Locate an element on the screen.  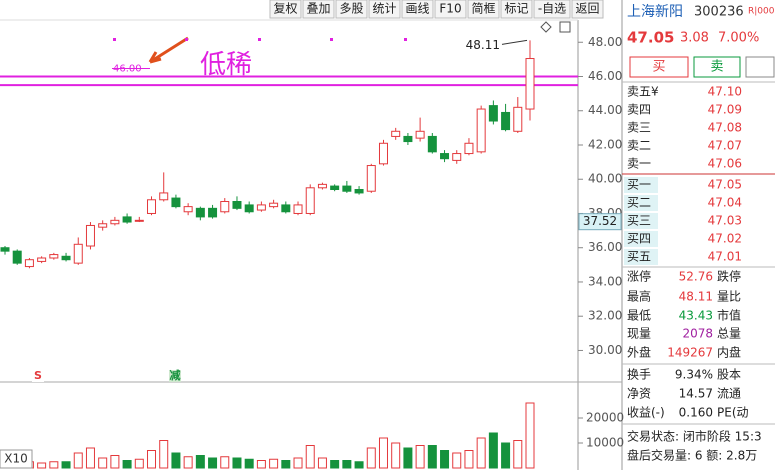
stat-value: 52.76 is located at coordinates (696, 277).